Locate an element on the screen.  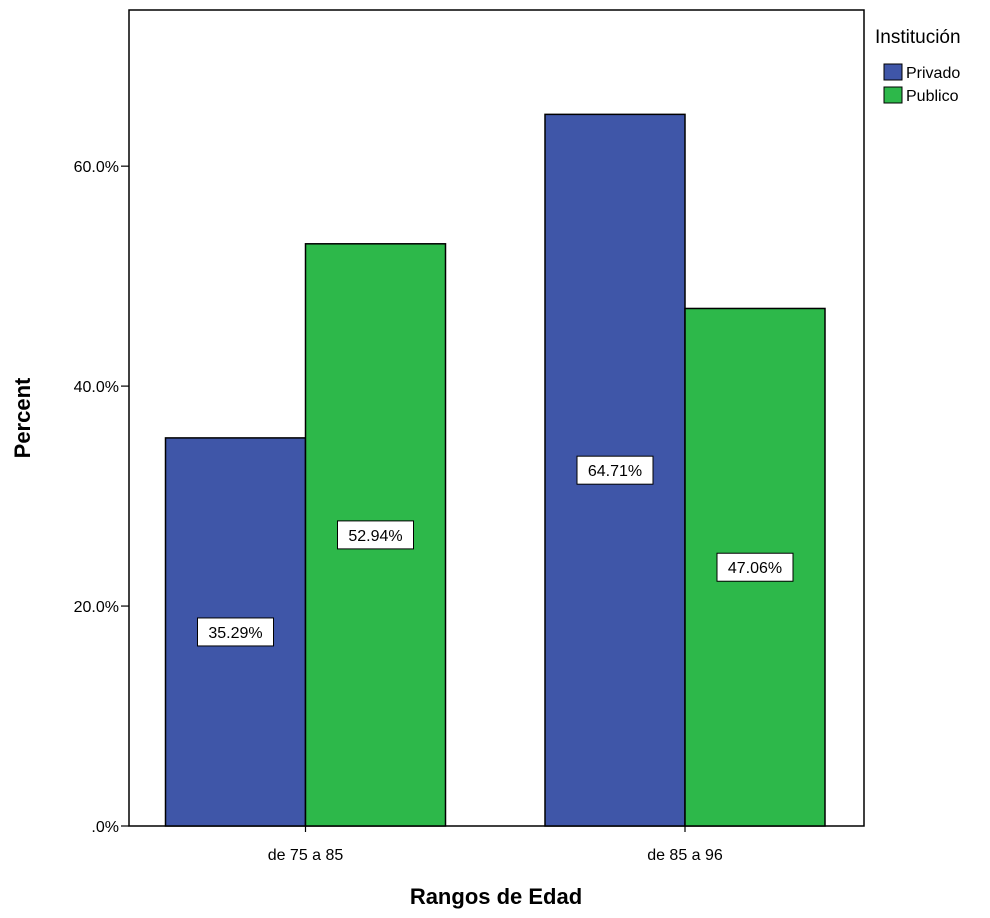
y-tick-label: 20.0% is located at coordinates (96, 607).